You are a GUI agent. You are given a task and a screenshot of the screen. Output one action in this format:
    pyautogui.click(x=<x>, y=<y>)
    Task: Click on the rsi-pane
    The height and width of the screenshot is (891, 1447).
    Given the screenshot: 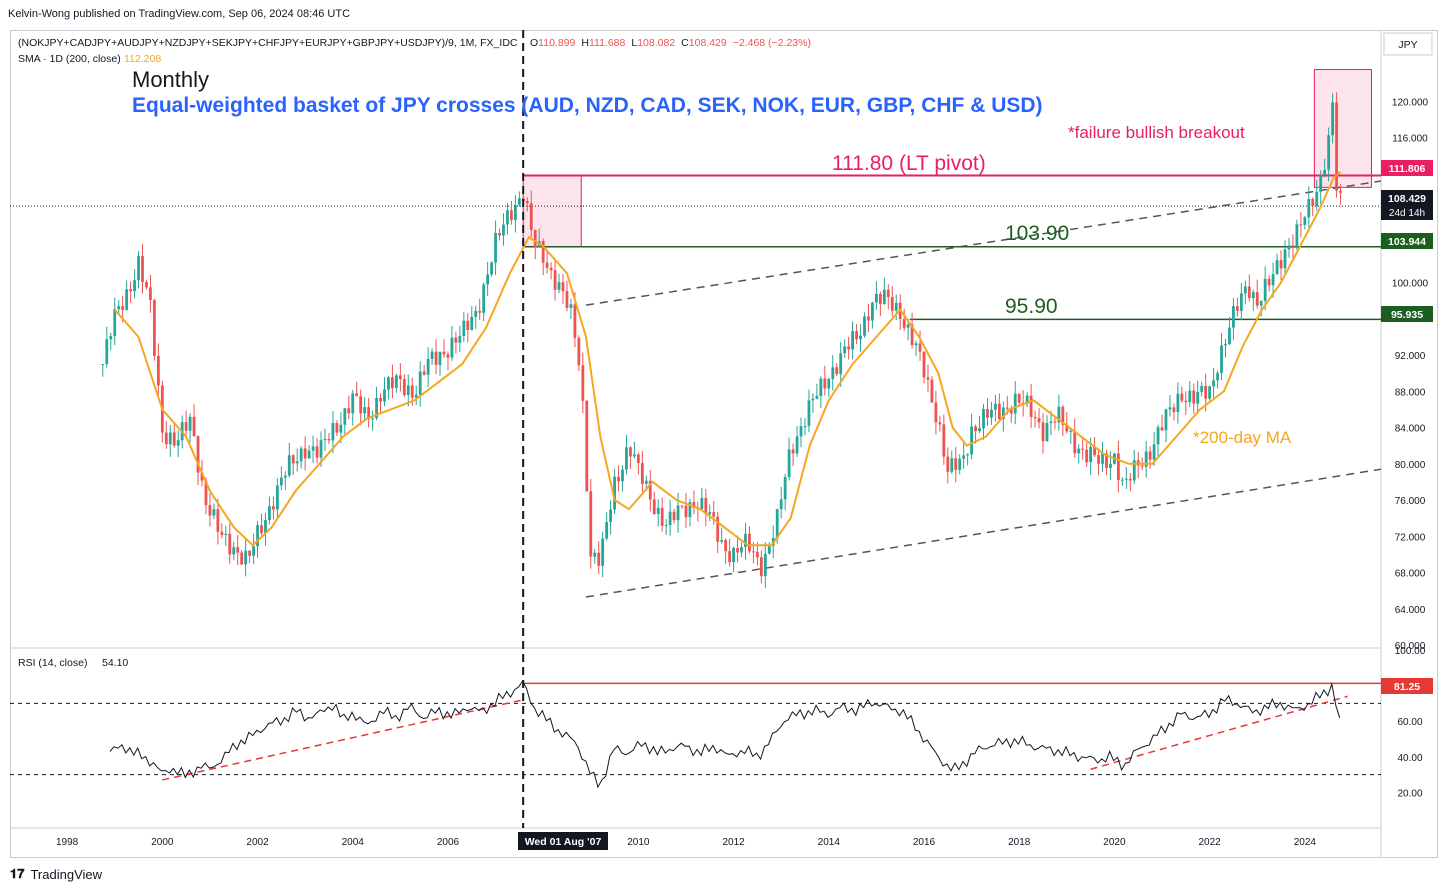 What is the action you would take?
    pyautogui.click(x=695, y=734)
    